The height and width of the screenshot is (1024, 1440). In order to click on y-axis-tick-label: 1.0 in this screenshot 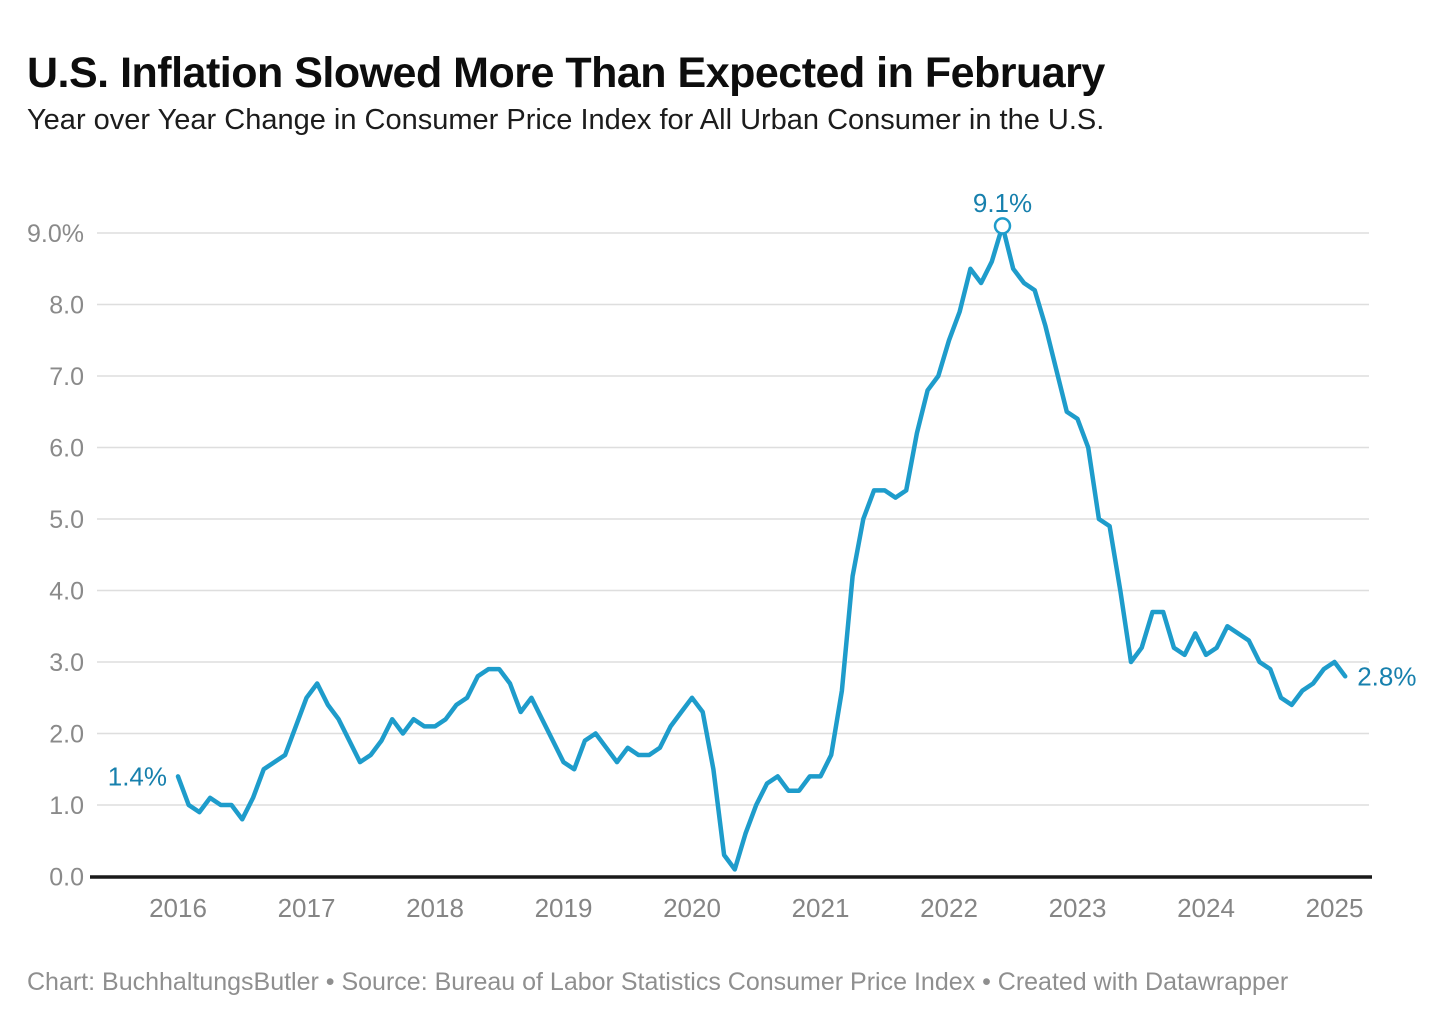, I will do `click(66, 806)`.